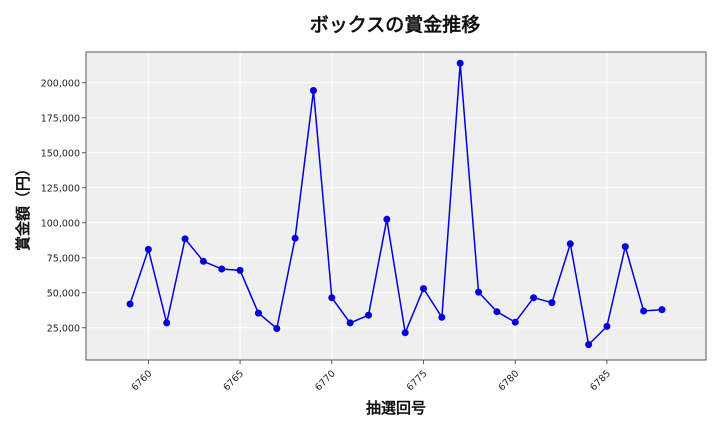 Image resolution: width=720 pixels, height=432 pixels. I want to click on y-tick-label: 25,000, so click(63, 328).